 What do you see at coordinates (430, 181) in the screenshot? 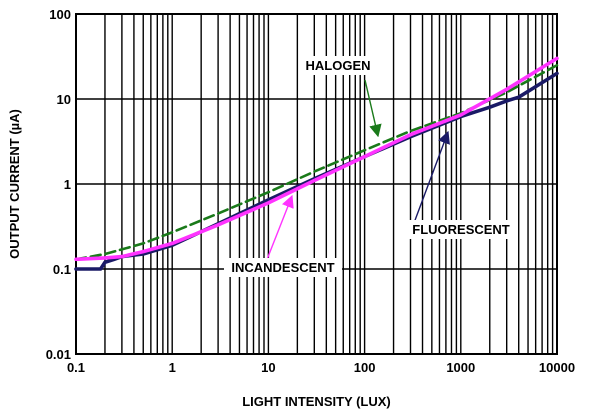
I see `annotation-arrow-fluorescent` at bounding box center [430, 181].